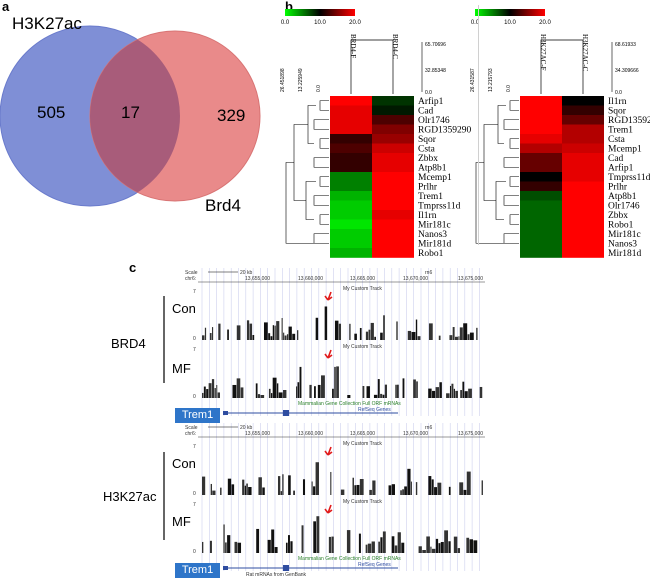 This screenshot has height=580, width=650. I want to click on heatmap-h3k27ac-left-tick: 0.0, so click(509, 88).